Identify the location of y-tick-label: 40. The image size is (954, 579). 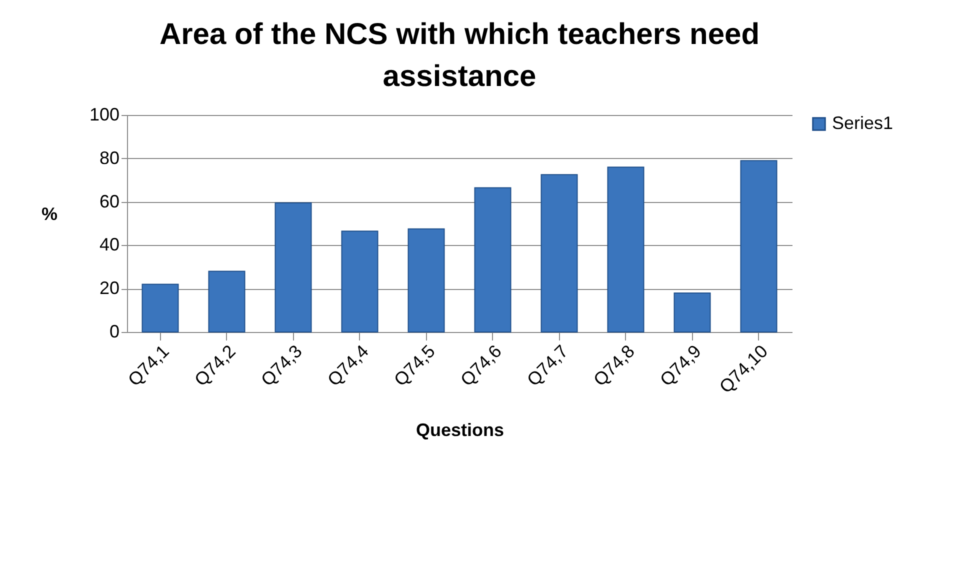
(109, 244).